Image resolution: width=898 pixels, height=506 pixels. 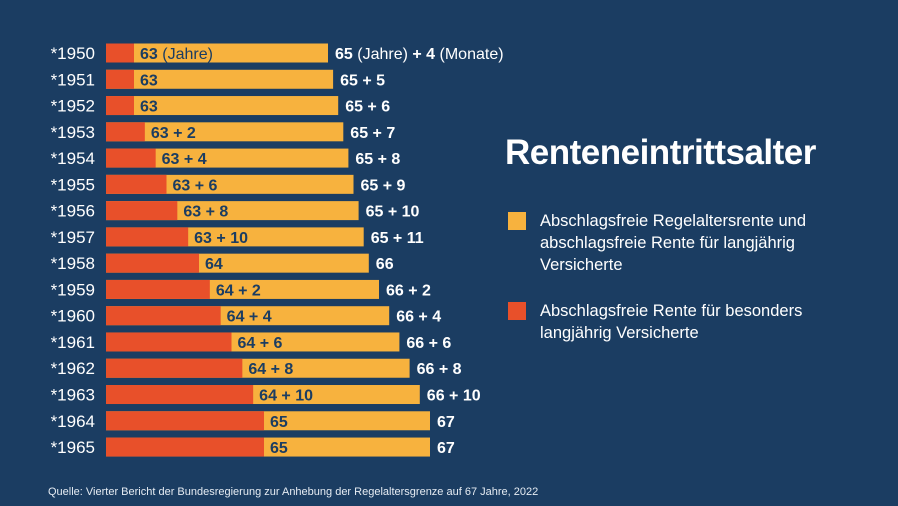 What do you see at coordinates (73, 421) in the screenshot?
I see `category-label: *1964` at bounding box center [73, 421].